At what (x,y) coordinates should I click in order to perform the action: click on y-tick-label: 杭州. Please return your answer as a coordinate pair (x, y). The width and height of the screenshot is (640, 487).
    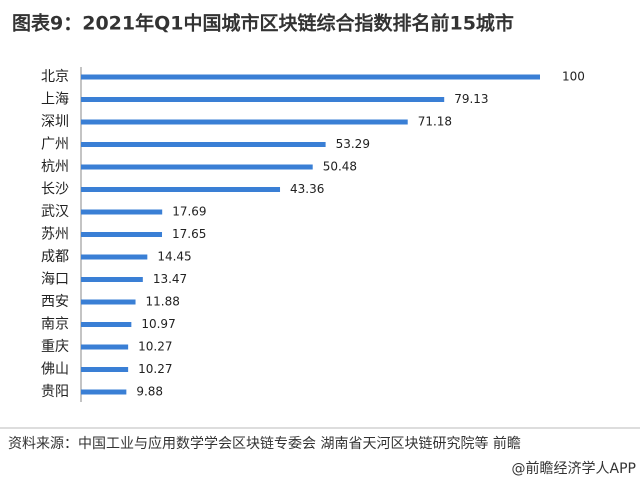
    Looking at the image, I should click on (55, 167).